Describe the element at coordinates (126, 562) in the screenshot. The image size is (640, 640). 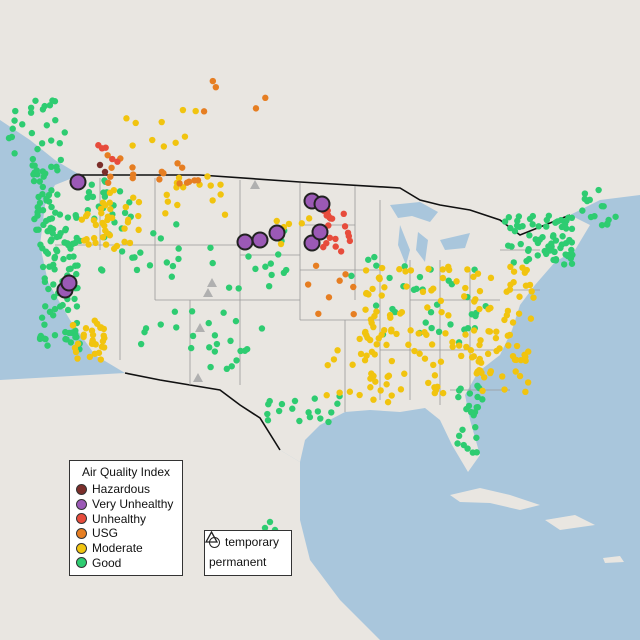
I see `legend-good: Good` at that location.